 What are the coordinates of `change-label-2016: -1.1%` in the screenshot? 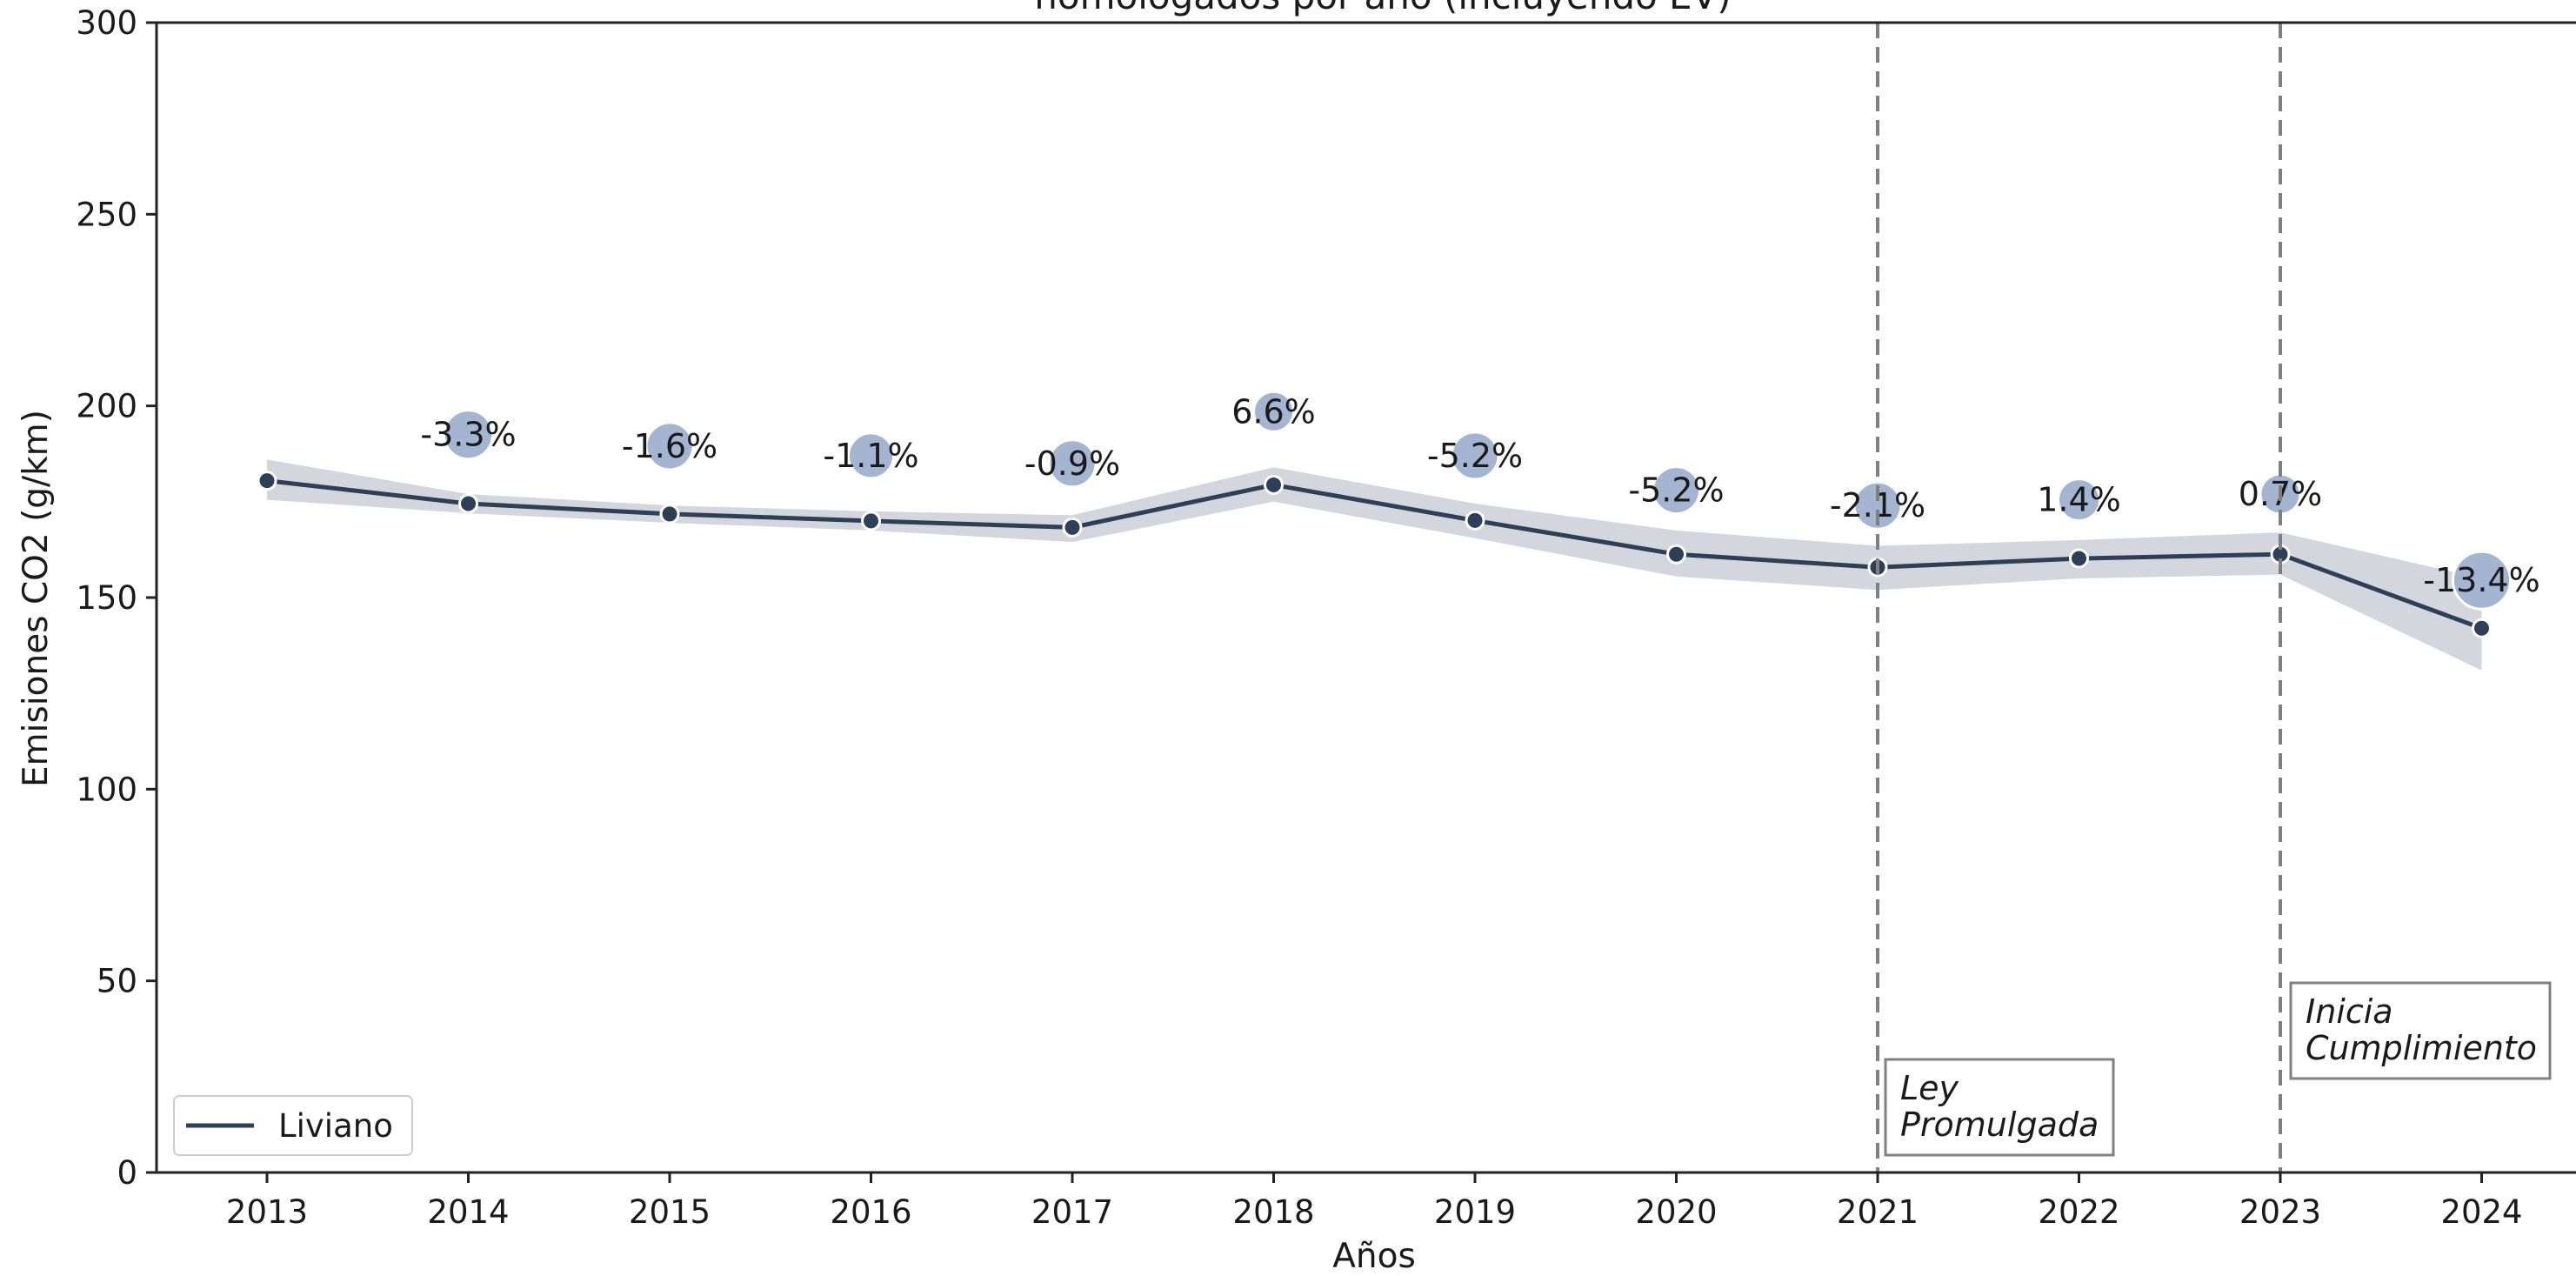 It's located at (870, 456).